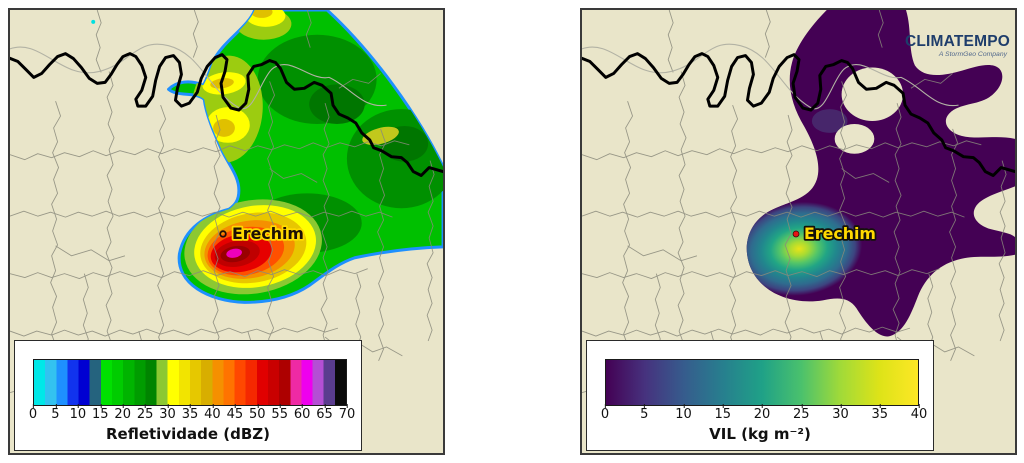 This screenshot has width=1024, height=463. What do you see at coordinates (804, 248) in the screenshot?
I see `vil-core` at bounding box center [804, 248].